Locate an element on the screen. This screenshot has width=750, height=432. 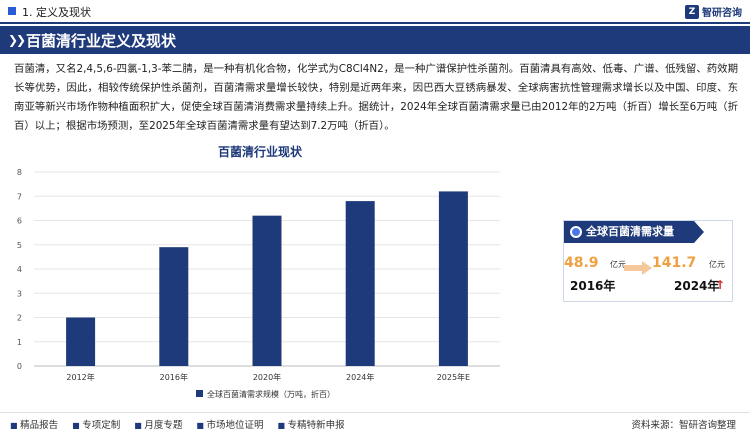
footer-links: 精品报告 专项定制 月度专题 市场地位证明 专精特新申报 is located at coordinates (177, 424).